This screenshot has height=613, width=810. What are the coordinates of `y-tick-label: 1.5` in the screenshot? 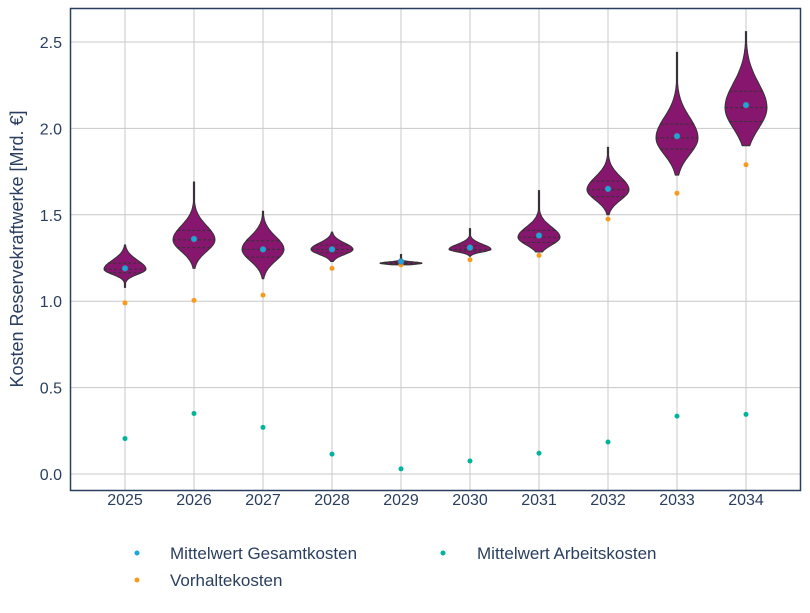 It's located at (51, 216).